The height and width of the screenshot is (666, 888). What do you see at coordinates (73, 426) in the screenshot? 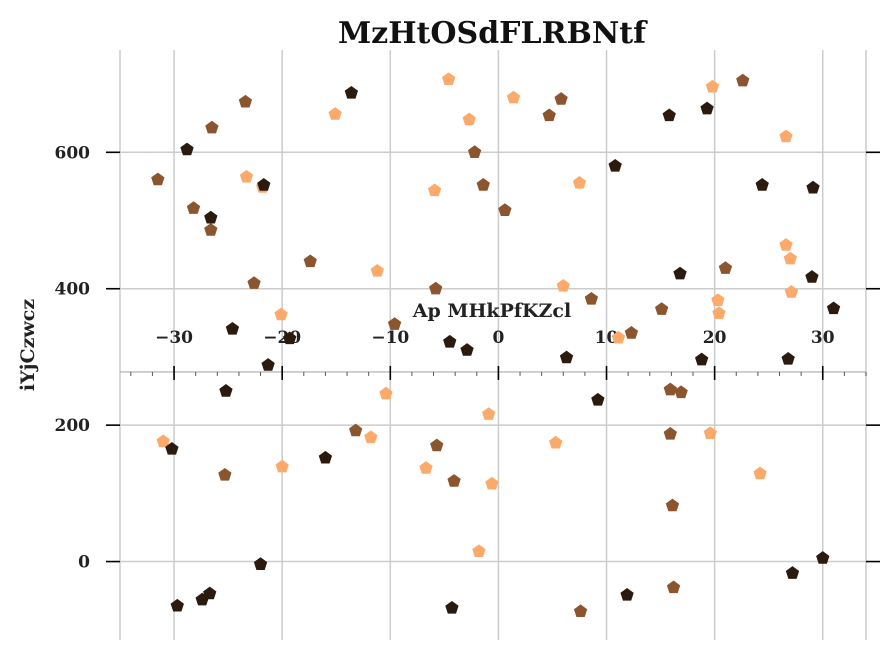
I see `y-tick-label: 200` at bounding box center [73, 426].